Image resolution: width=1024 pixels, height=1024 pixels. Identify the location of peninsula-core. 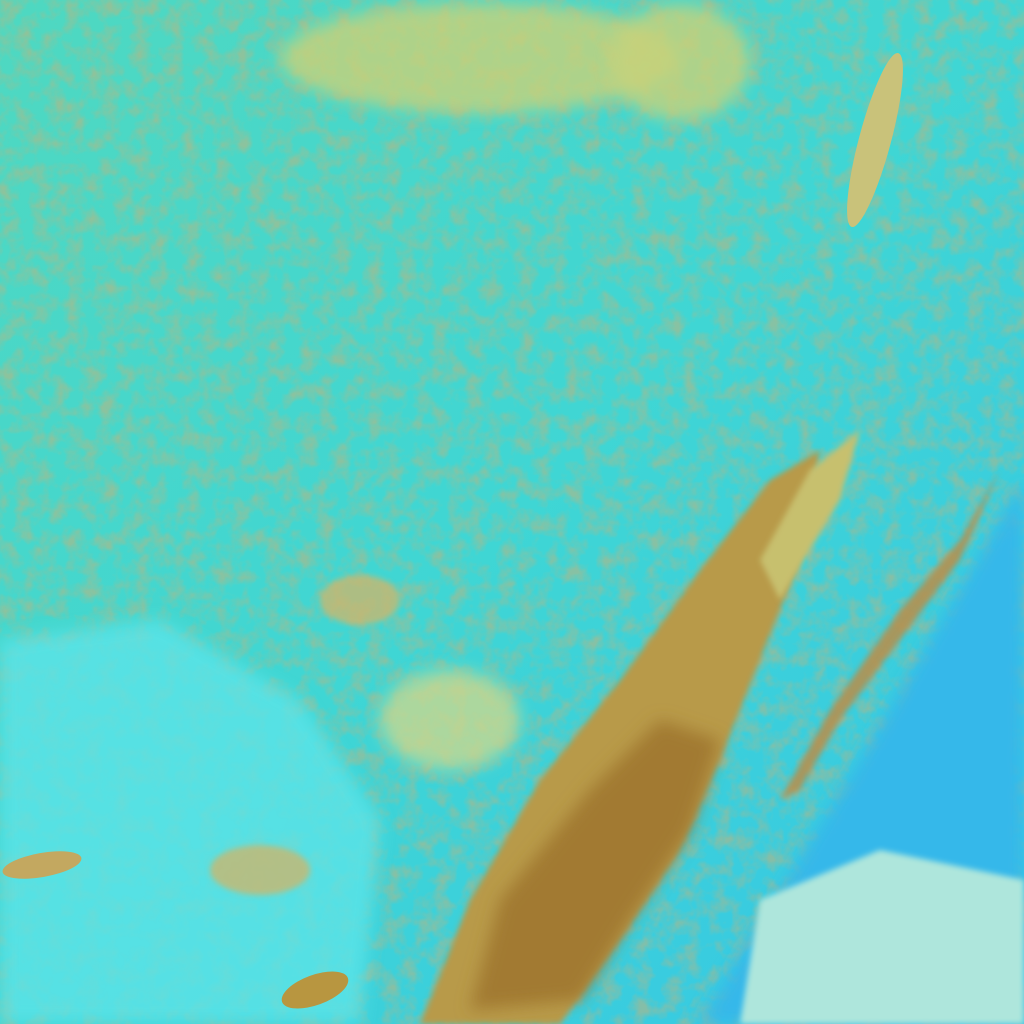
(595, 865).